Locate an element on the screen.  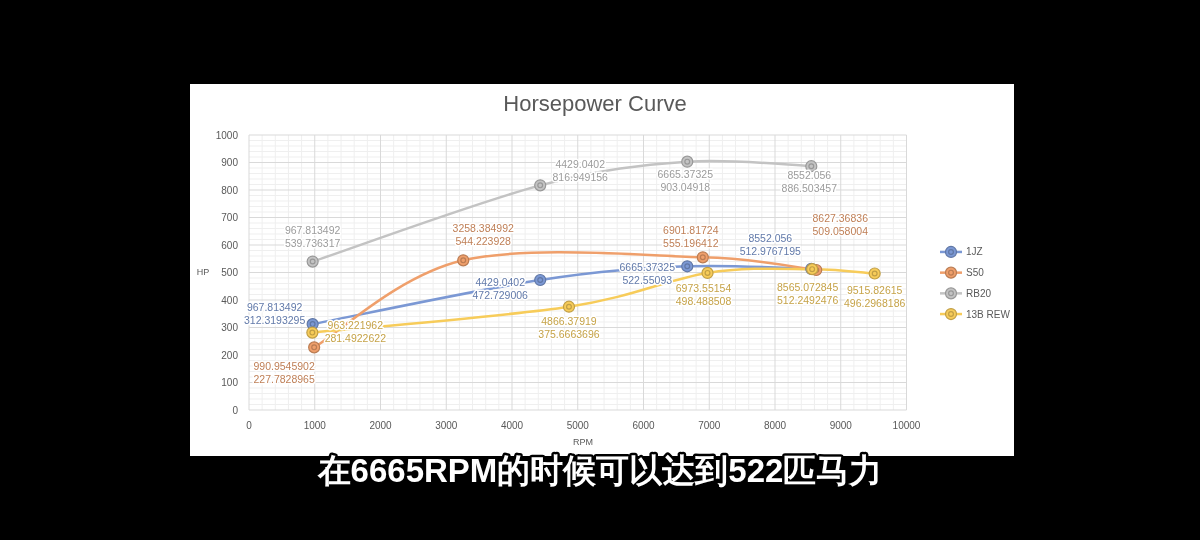
y-tick-label: 300 is located at coordinates (229, 327).